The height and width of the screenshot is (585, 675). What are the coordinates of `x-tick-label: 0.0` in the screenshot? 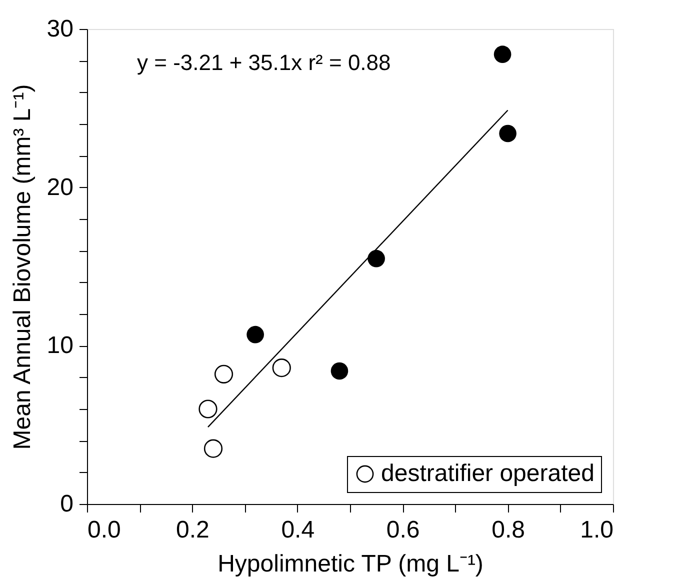 It's located at (104, 530).